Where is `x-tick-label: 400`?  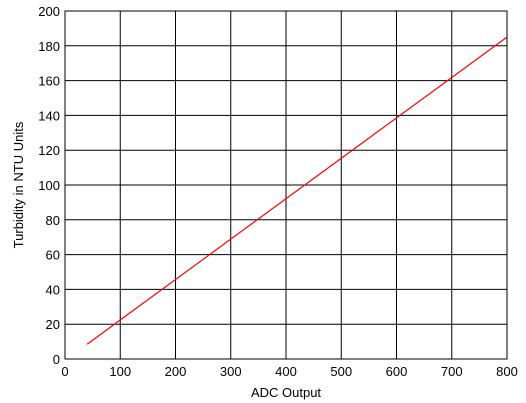
x-tick-label: 400 is located at coordinates (286, 371).